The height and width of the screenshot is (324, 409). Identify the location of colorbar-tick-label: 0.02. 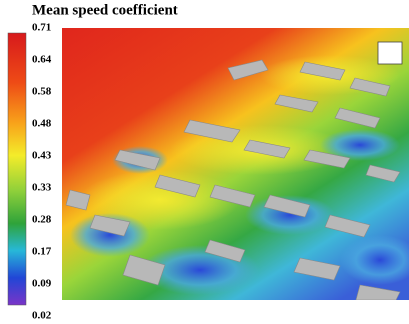
(42, 316).